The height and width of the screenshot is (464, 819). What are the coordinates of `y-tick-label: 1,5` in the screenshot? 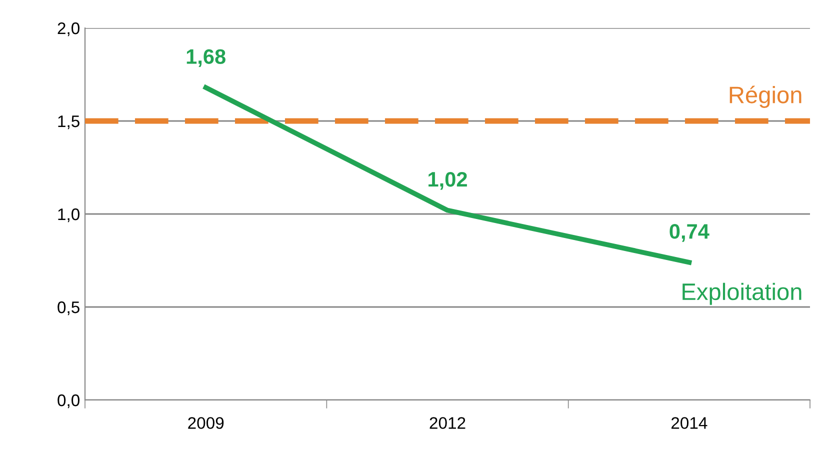 It's located at (69, 123).